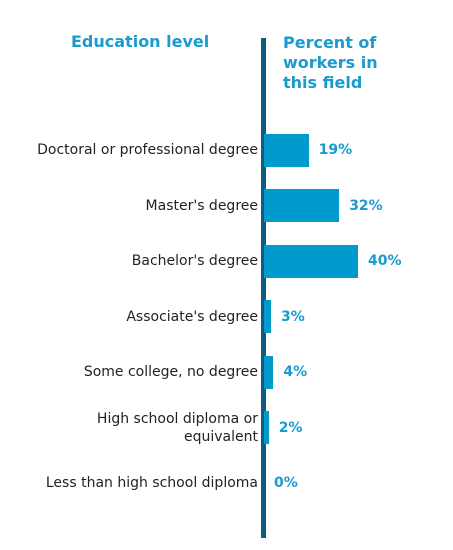 Image resolution: width=453 pixels, height=550 pixels. Describe the element at coordinates (290, 427) in the screenshot. I see `value-label: 2%` at that location.